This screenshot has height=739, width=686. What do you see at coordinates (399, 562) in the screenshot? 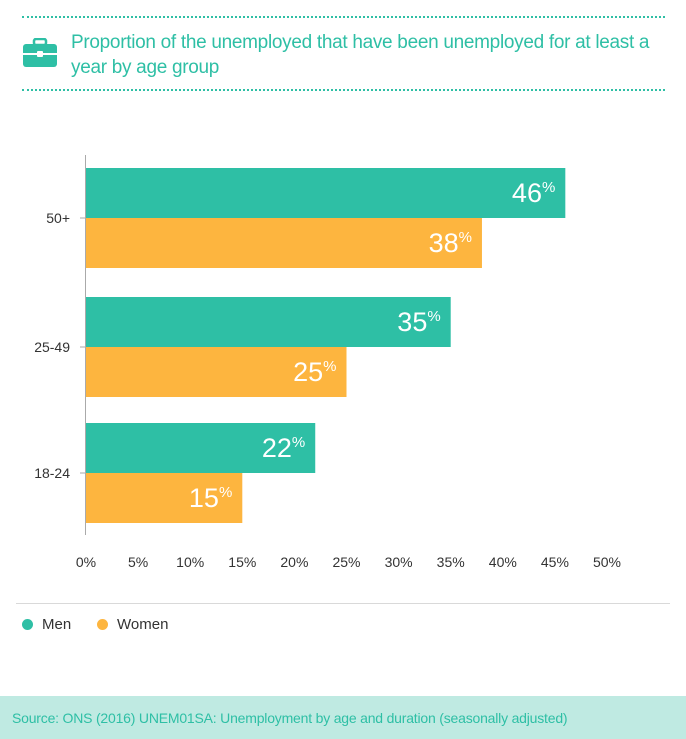
I see `x-tick-label-30: 30%` at bounding box center [399, 562].